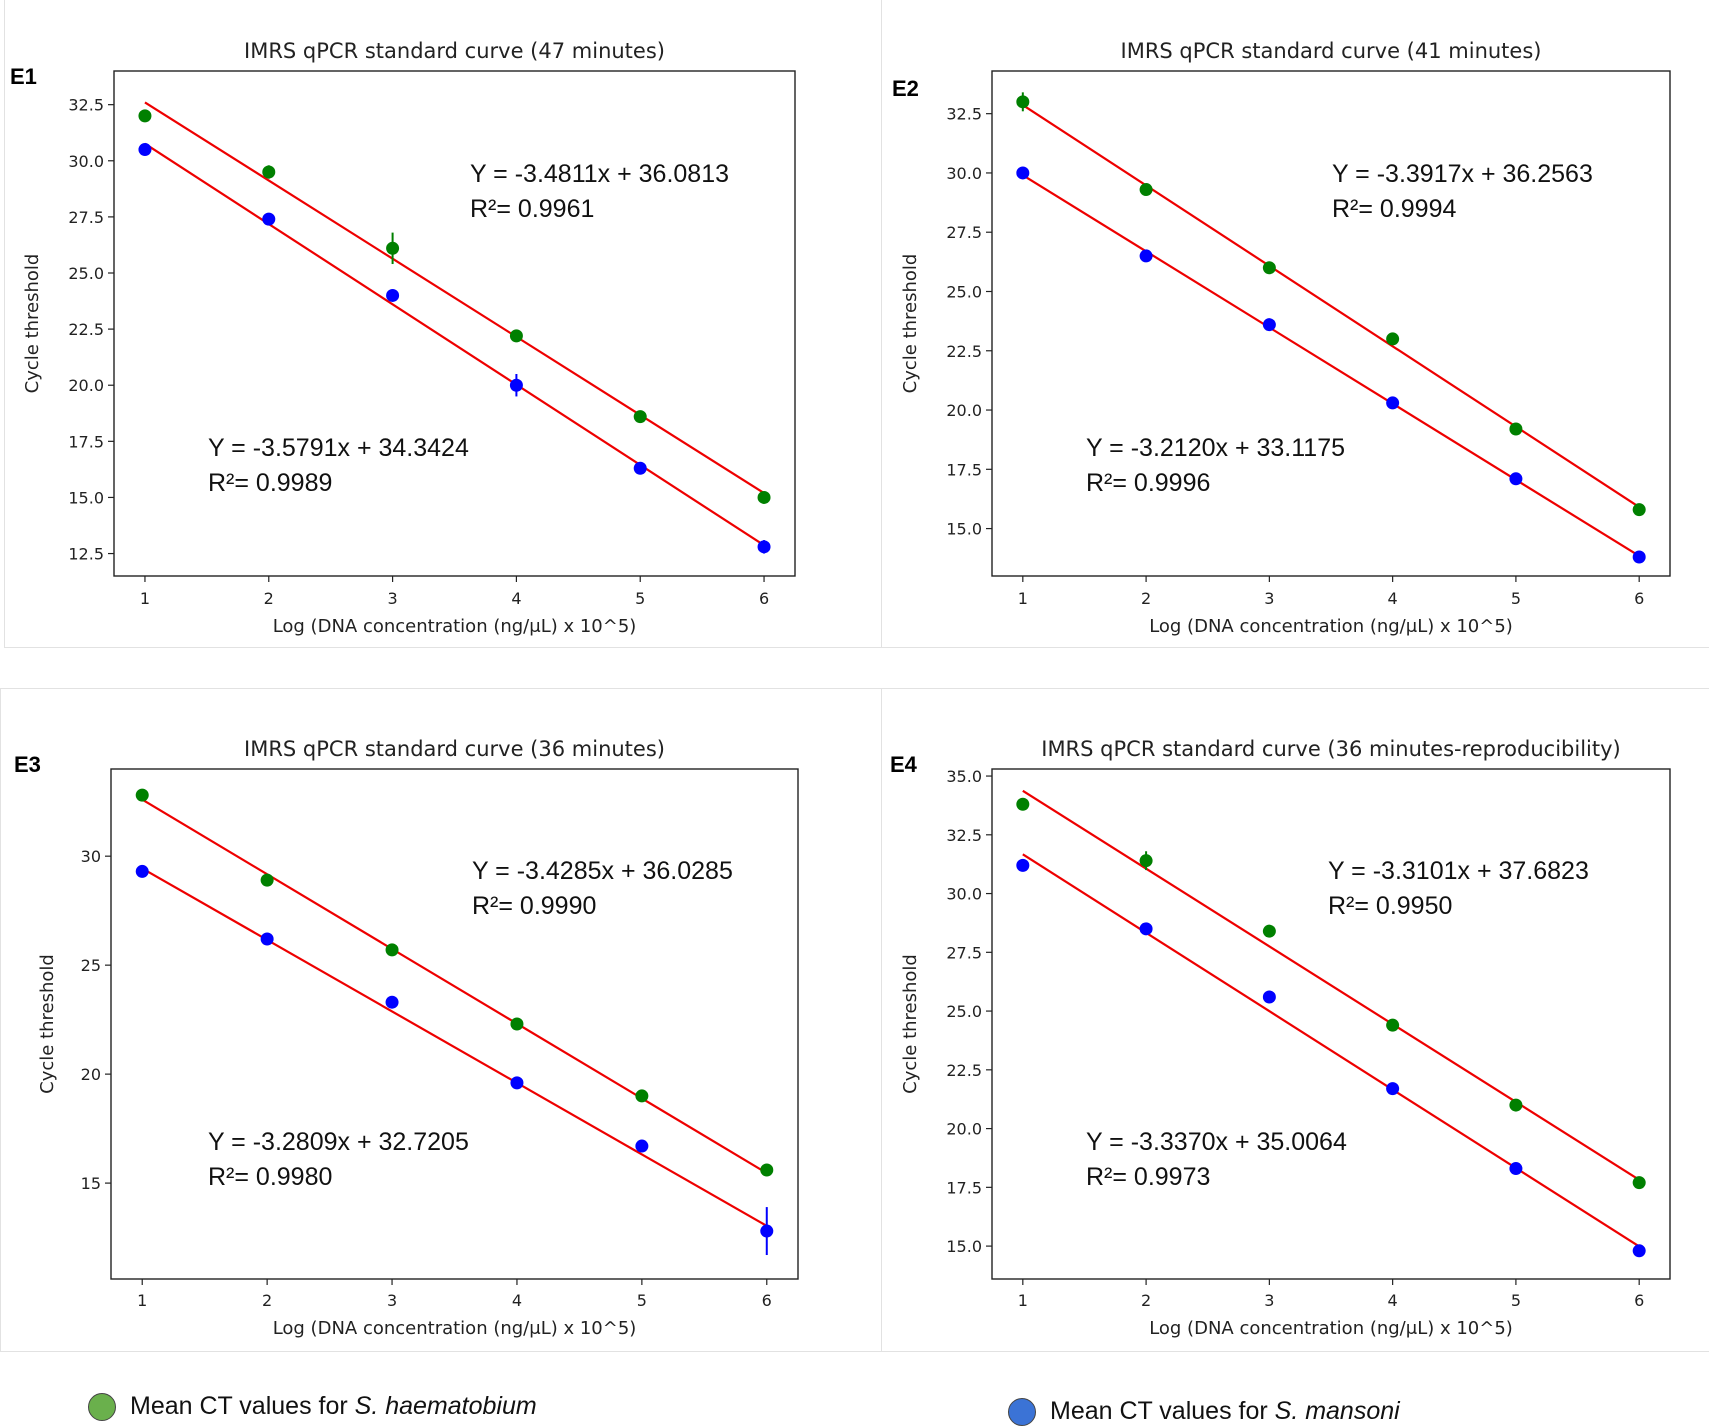 The width and height of the screenshot is (1709, 1427). Describe the element at coordinates (142, 1300) in the screenshot. I see `x-tick-label: 1` at that location.